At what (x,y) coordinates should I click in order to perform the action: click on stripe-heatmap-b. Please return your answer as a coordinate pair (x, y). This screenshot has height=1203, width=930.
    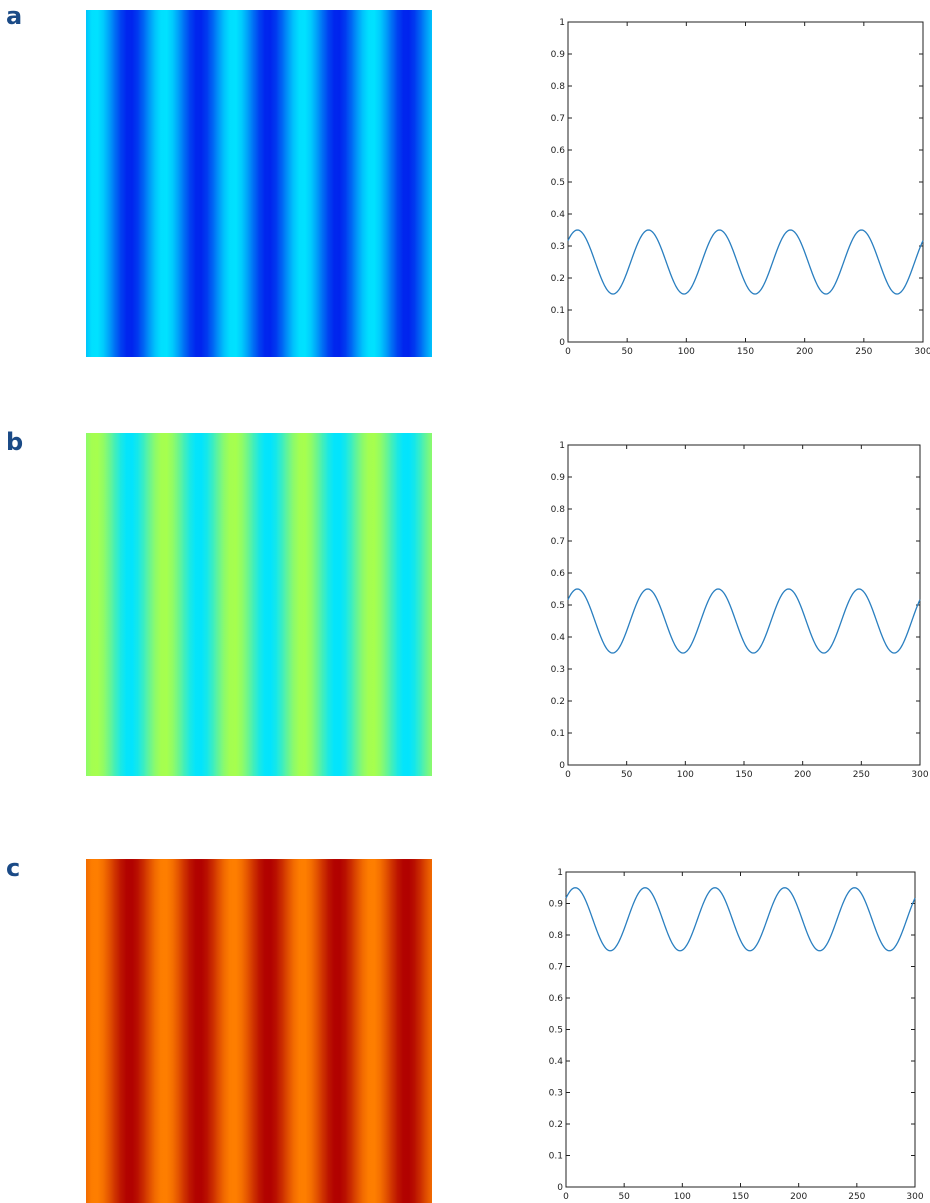
    Looking at the image, I should click on (259, 604).